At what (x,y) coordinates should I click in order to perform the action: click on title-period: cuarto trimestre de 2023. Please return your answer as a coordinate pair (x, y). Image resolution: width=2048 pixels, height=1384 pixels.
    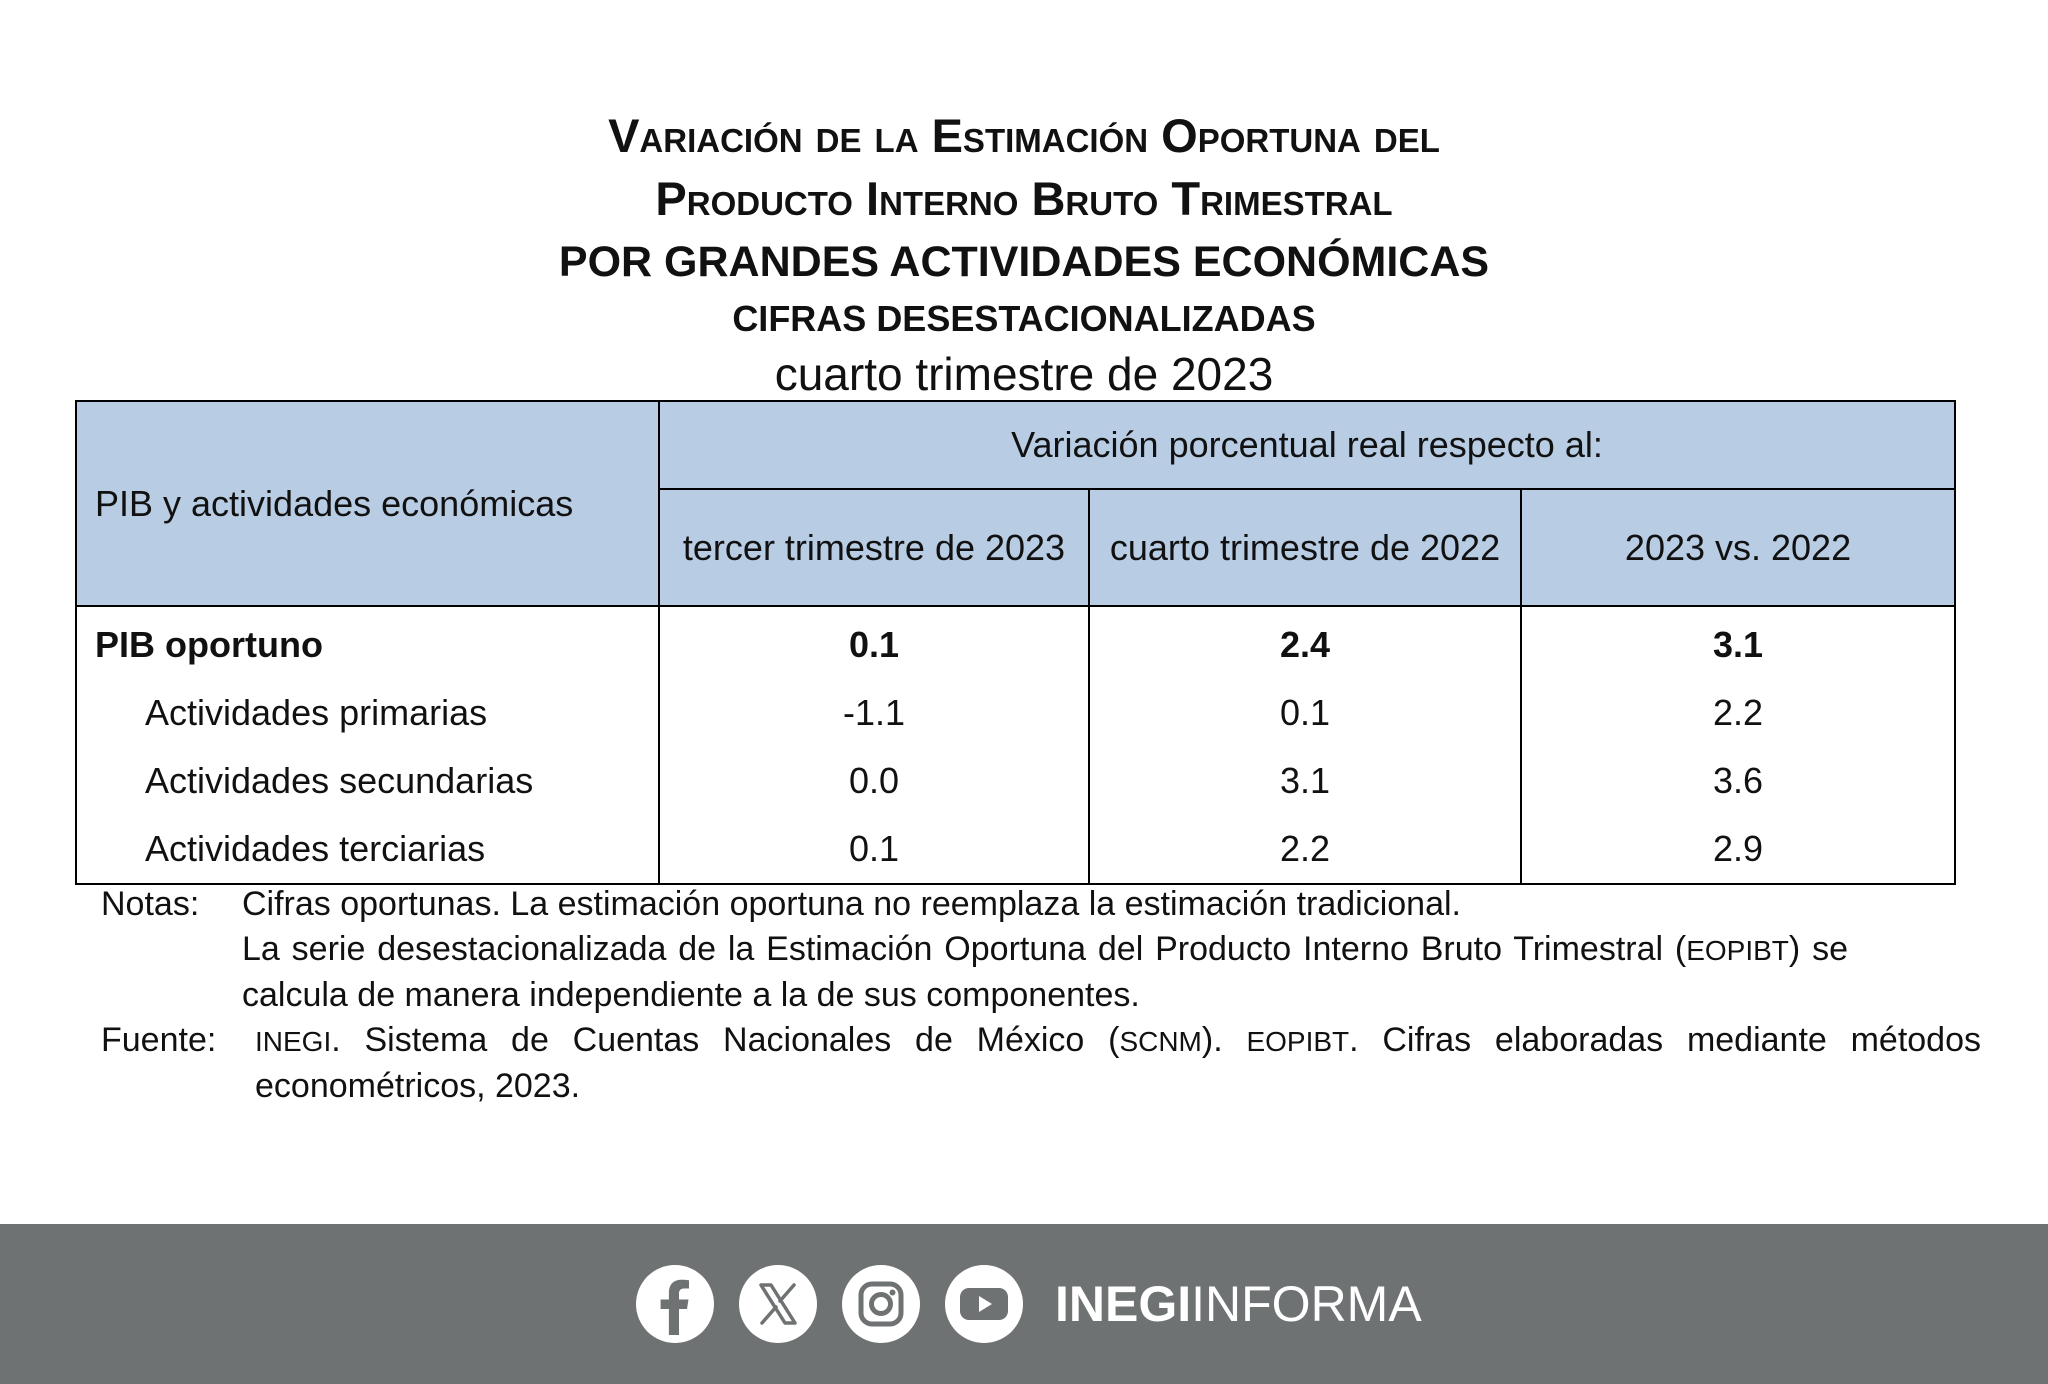
    Looking at the image, I should click on (1024, 374).